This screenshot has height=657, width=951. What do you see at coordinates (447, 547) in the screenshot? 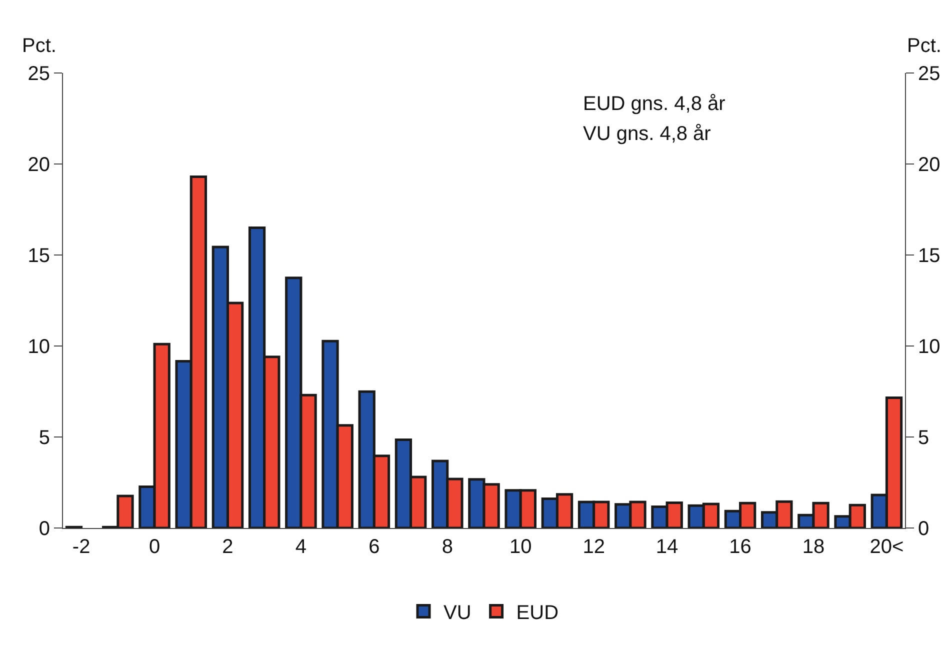
I see `x-tick-label: 8` at bounding box center [447, 547].